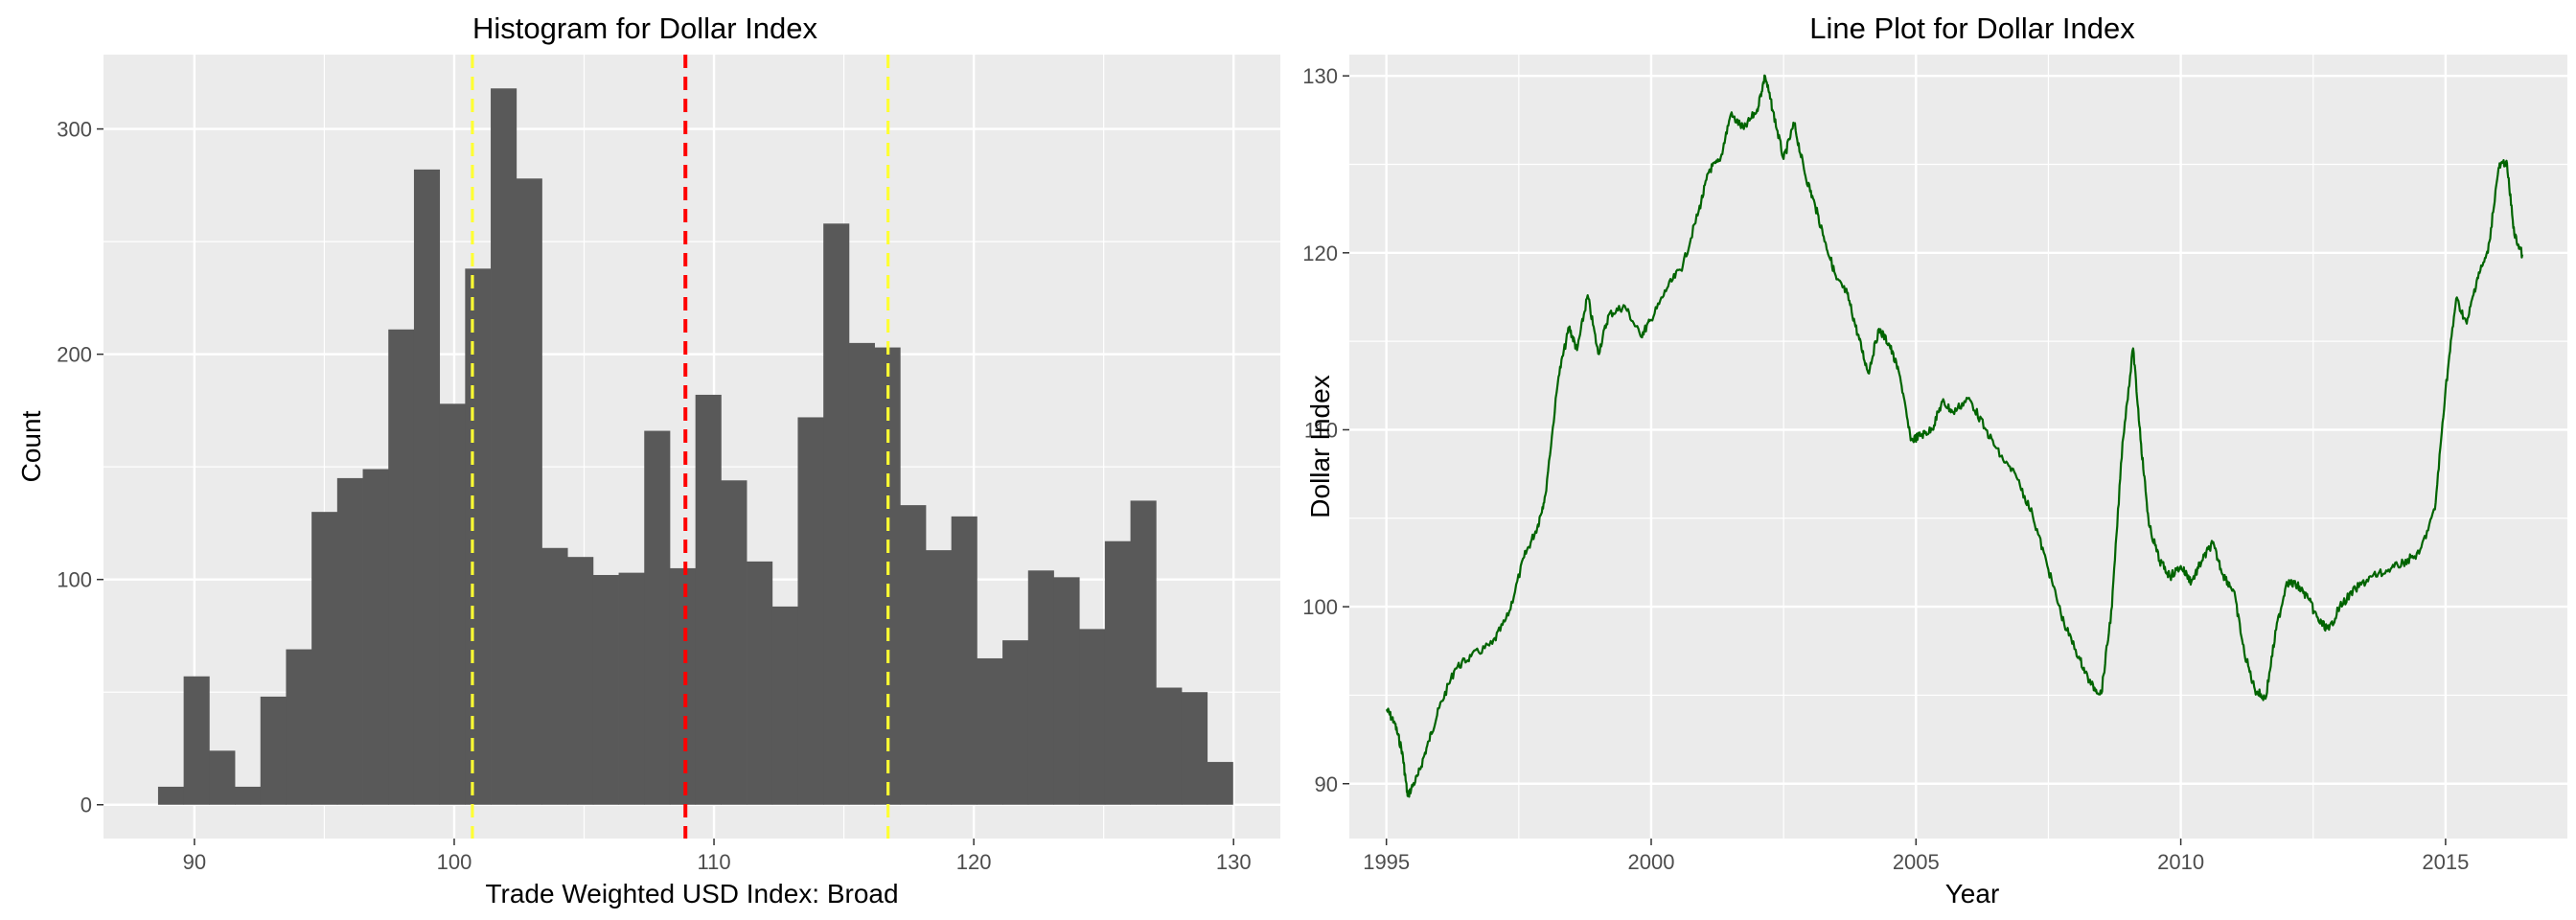 The width and height of the screenshot is (2576, 920). I want to click on x-tick-label: 1995, so click(1387, 862).